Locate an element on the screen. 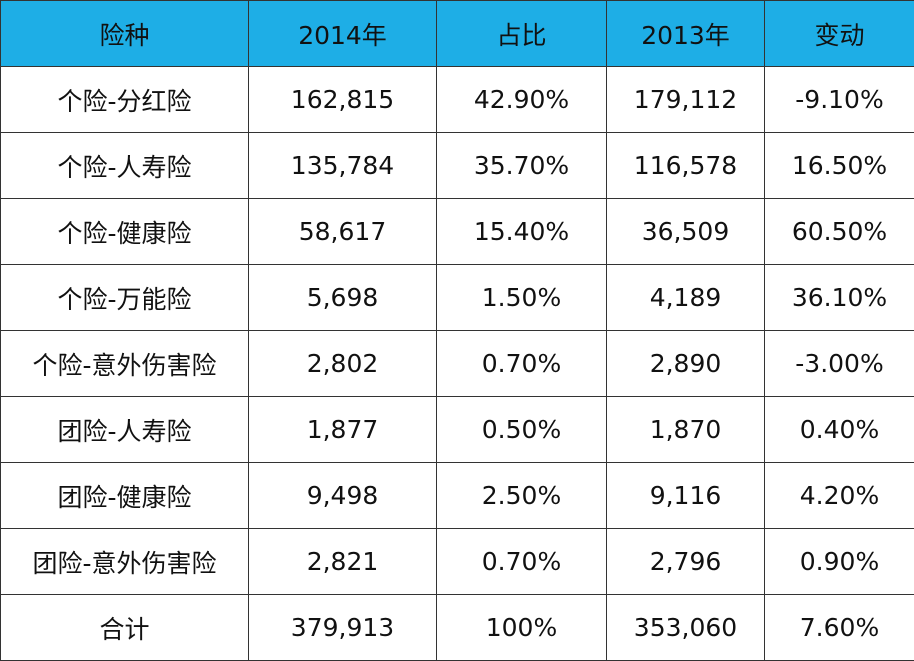  table-cell: 116,578 is located at coordinates (685, 165).